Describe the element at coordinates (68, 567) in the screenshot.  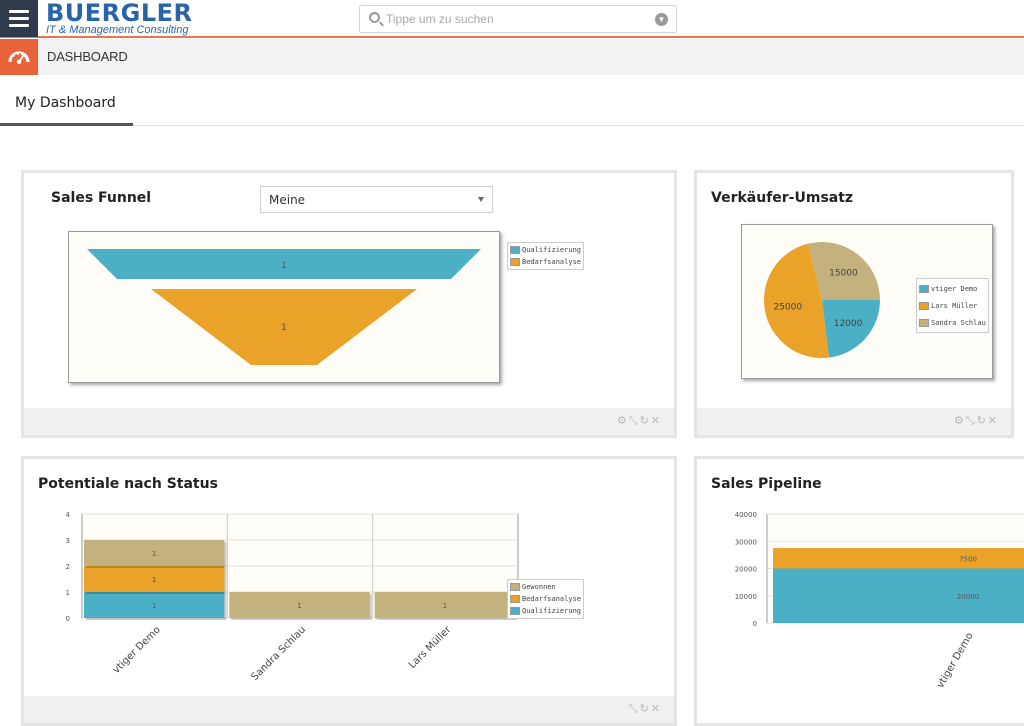
I see `y-tick-label: 2` at that location.